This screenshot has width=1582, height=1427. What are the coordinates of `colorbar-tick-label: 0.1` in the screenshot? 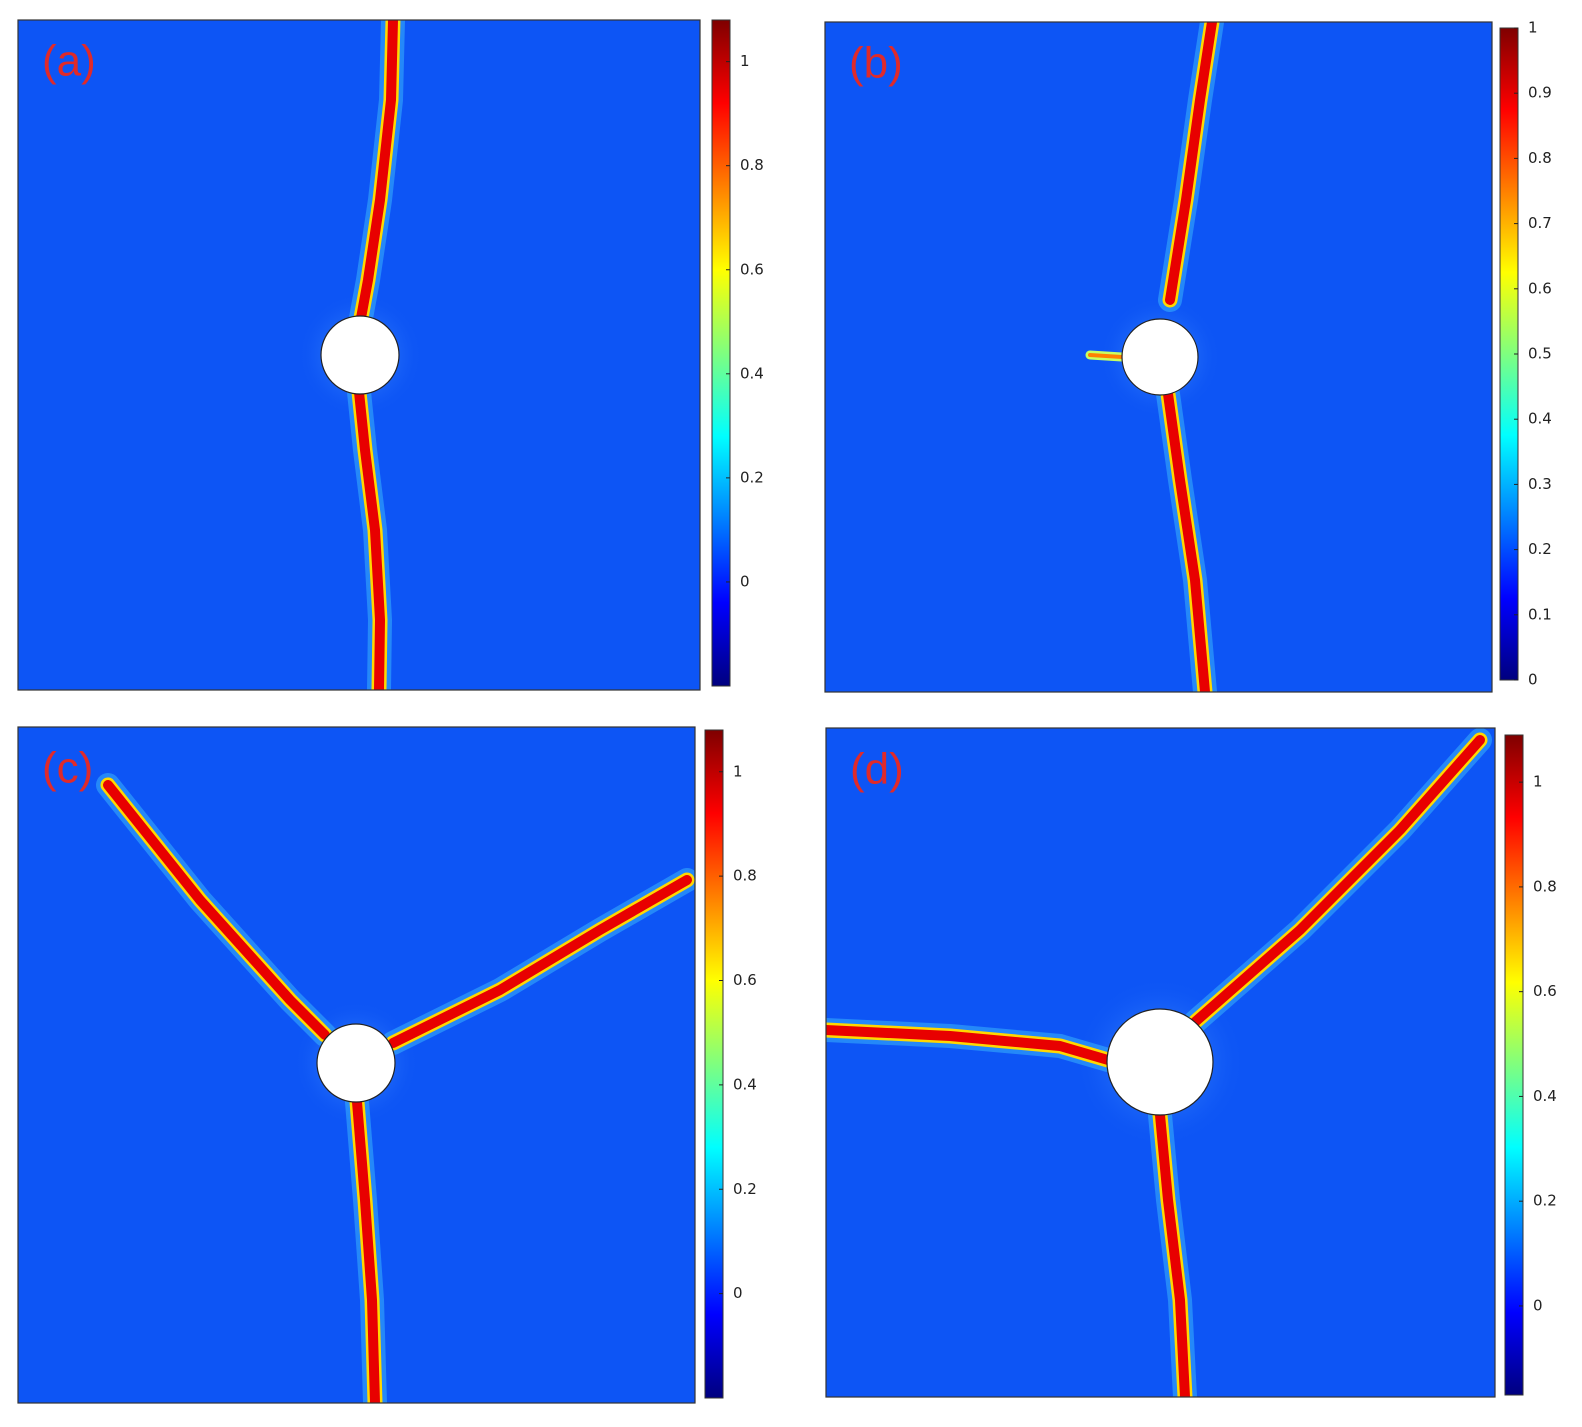 It's located at (1540, 614).